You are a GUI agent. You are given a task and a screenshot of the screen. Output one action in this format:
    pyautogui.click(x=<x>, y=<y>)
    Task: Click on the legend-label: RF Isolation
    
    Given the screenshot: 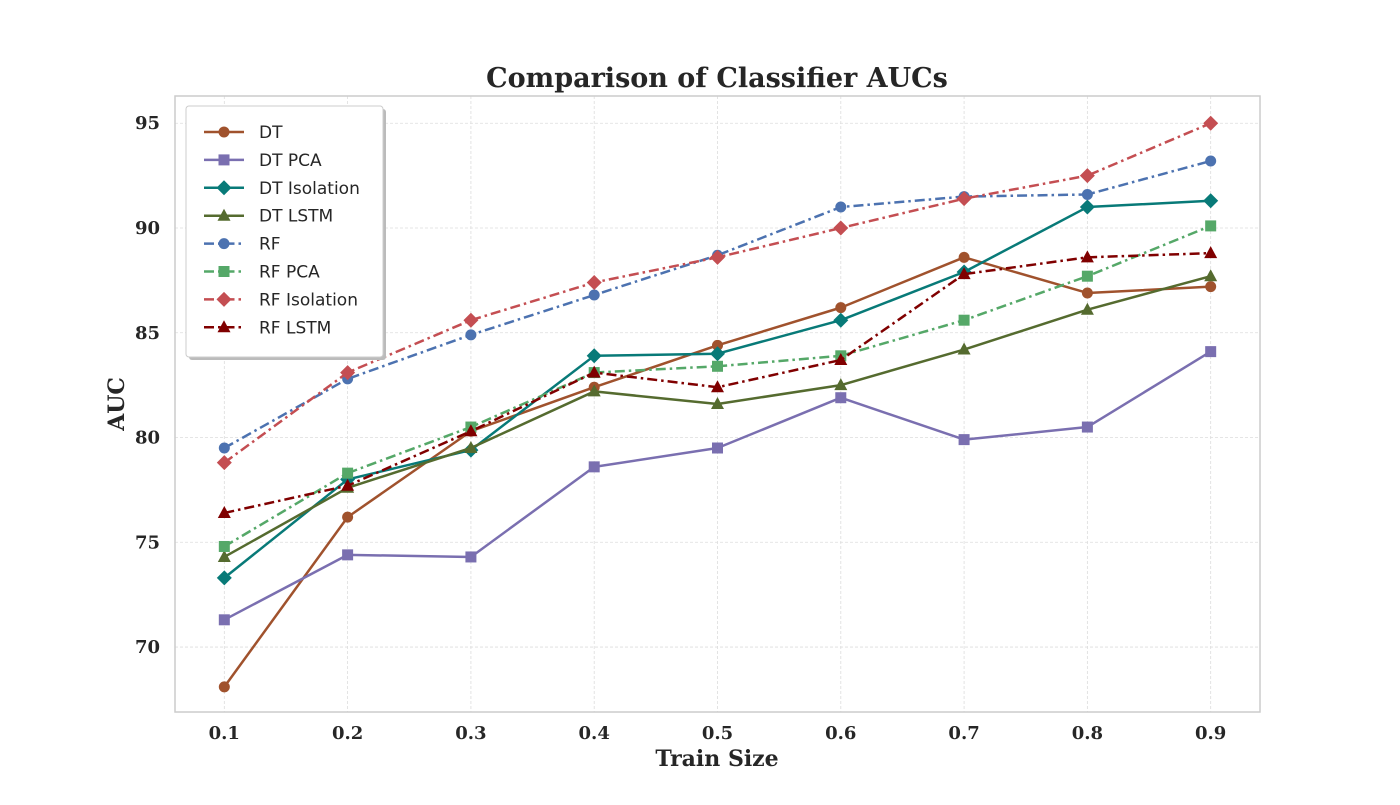 What is the action you would take?
    pyautogui.click(x=308, y=300)
    